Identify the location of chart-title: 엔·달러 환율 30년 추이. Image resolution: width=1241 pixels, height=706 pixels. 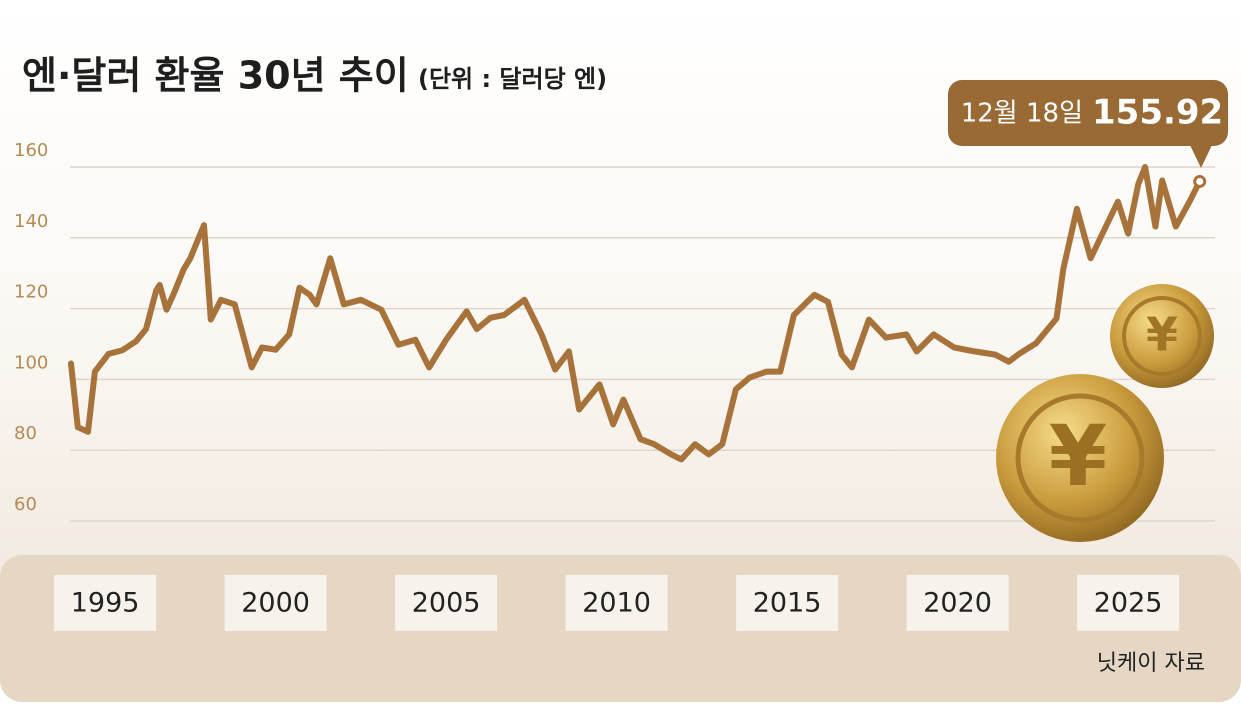
(215, 76).